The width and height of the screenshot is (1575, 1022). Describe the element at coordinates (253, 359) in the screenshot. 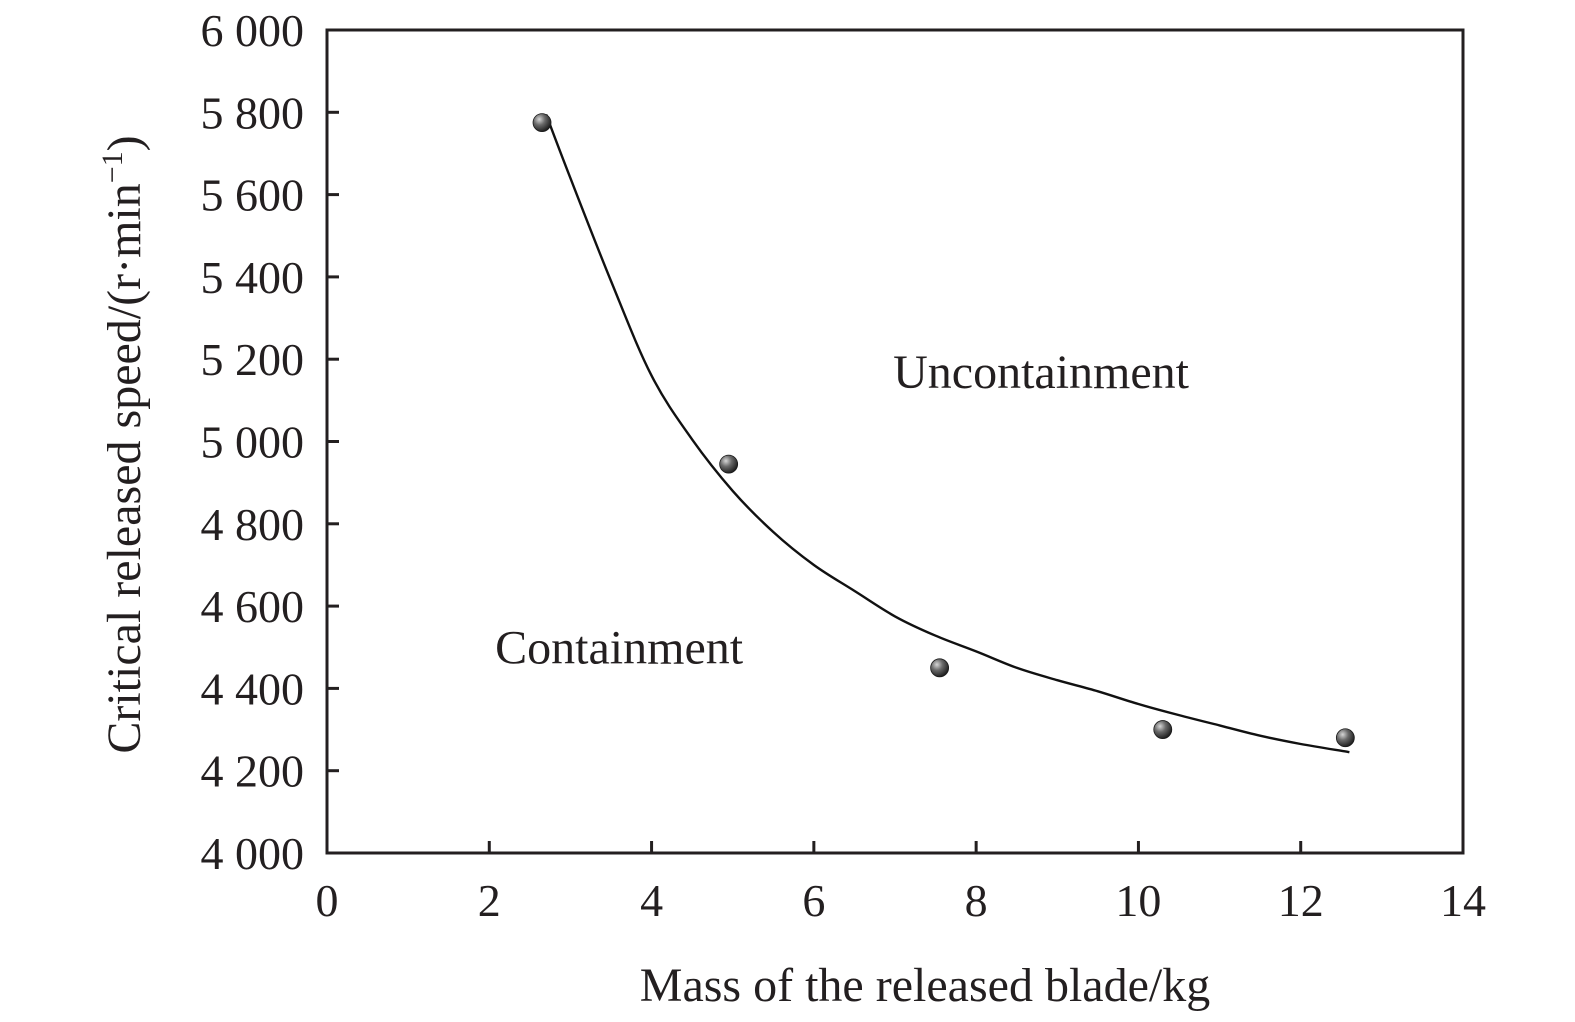

I see `y-tick-label: 5 200` at that location.